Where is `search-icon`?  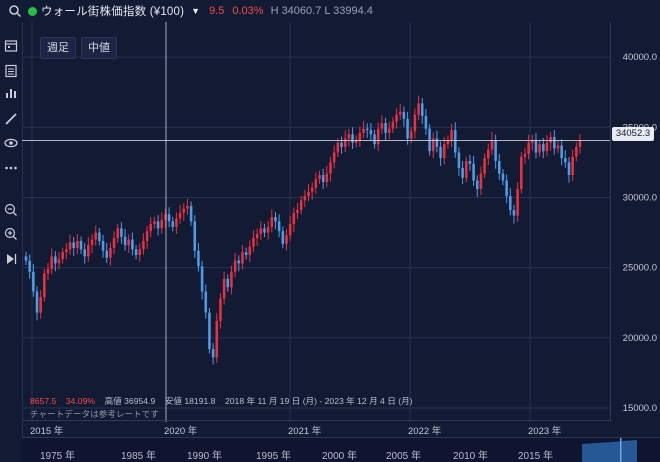
search-icon is located at coordinates (15, 11).